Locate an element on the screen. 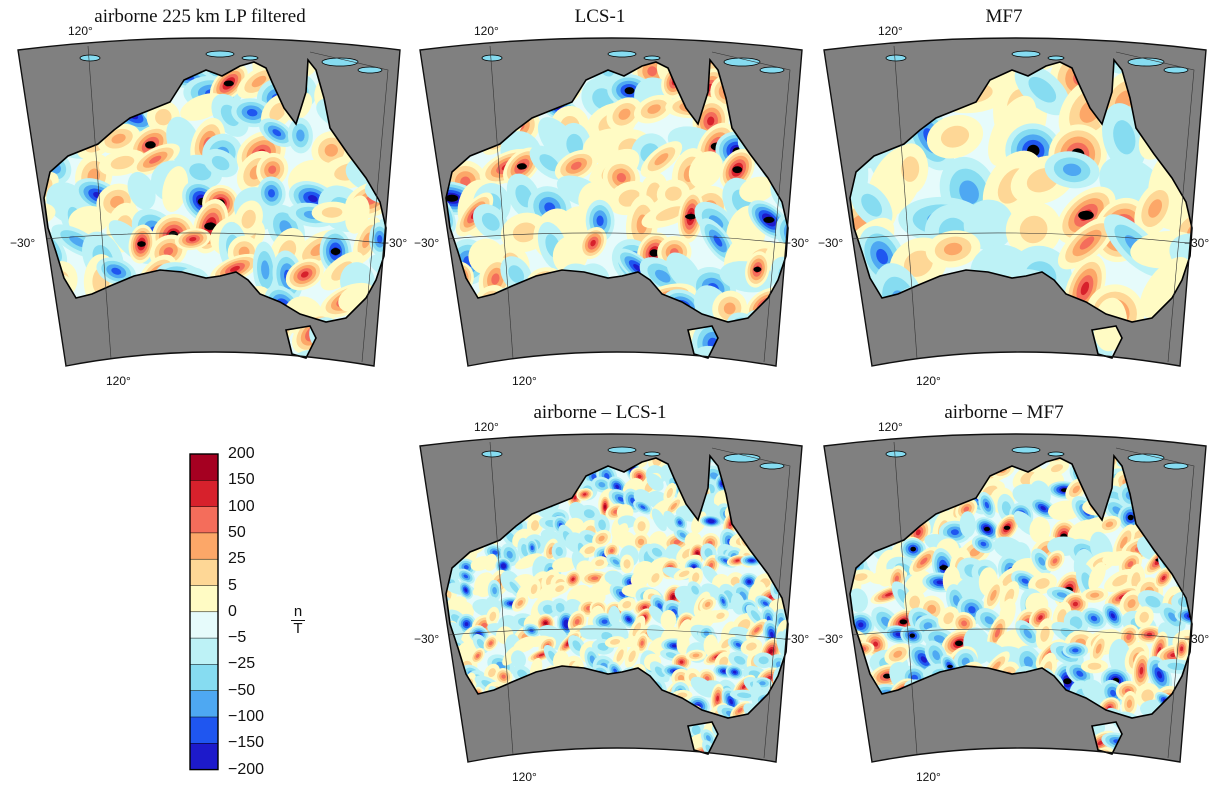 The width and height of the screenshot is (1216, 789). map-diff-mf7 is located at coordinates (1015, 598).